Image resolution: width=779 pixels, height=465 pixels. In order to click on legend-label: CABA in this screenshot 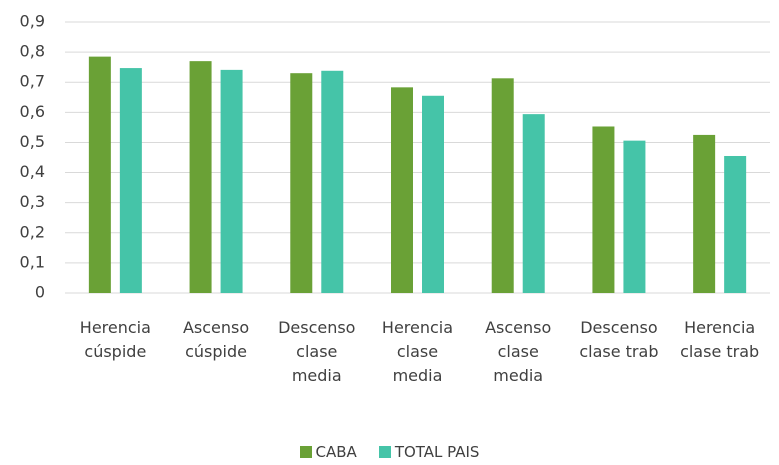, I will do `click(336, 452)`.